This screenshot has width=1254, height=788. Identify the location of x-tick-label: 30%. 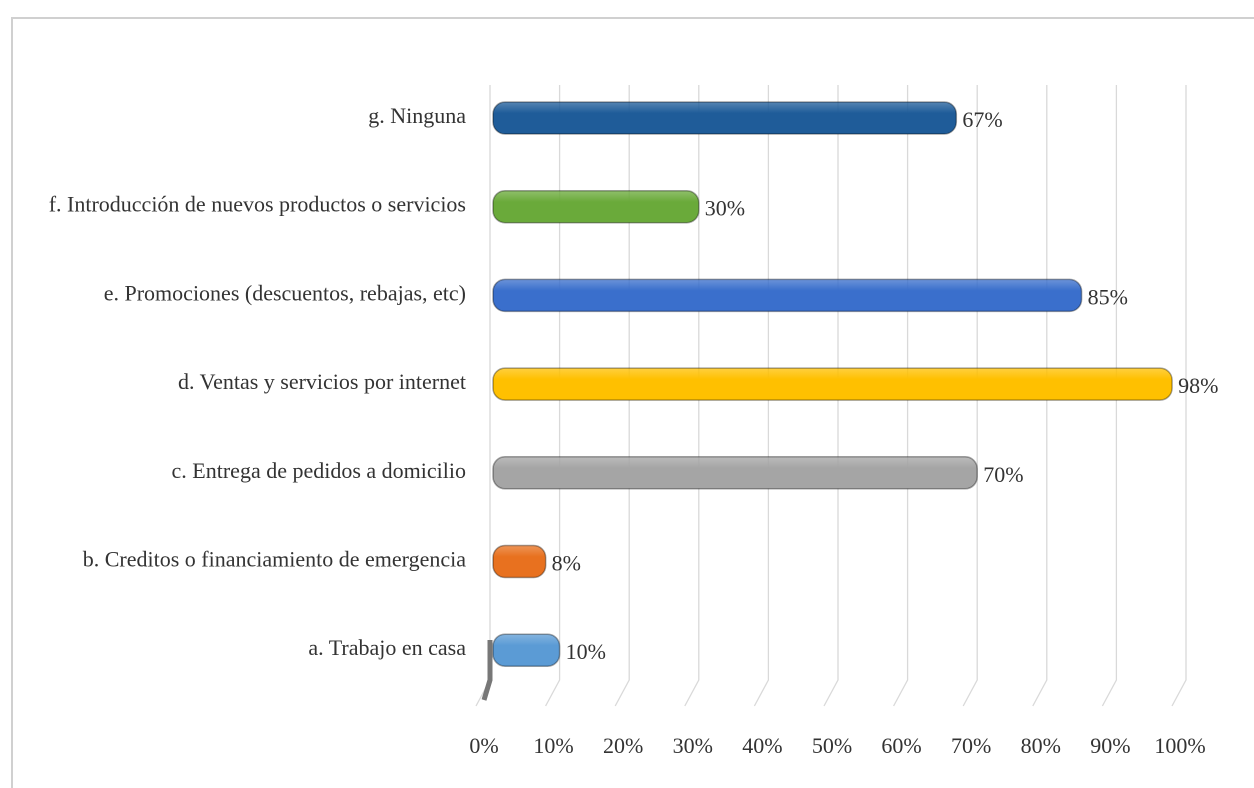
(693, 745).